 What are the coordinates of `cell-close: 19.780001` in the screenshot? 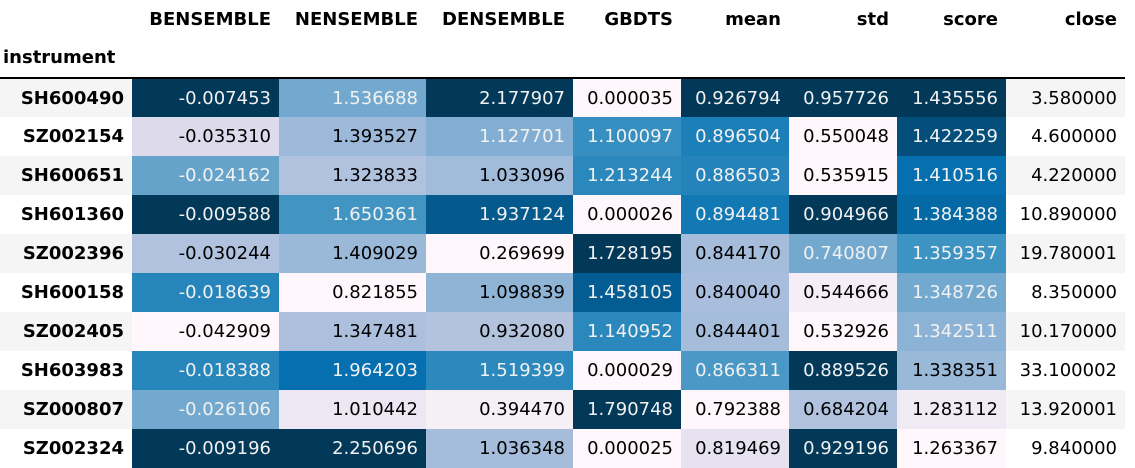 It's located at (1065, 253).